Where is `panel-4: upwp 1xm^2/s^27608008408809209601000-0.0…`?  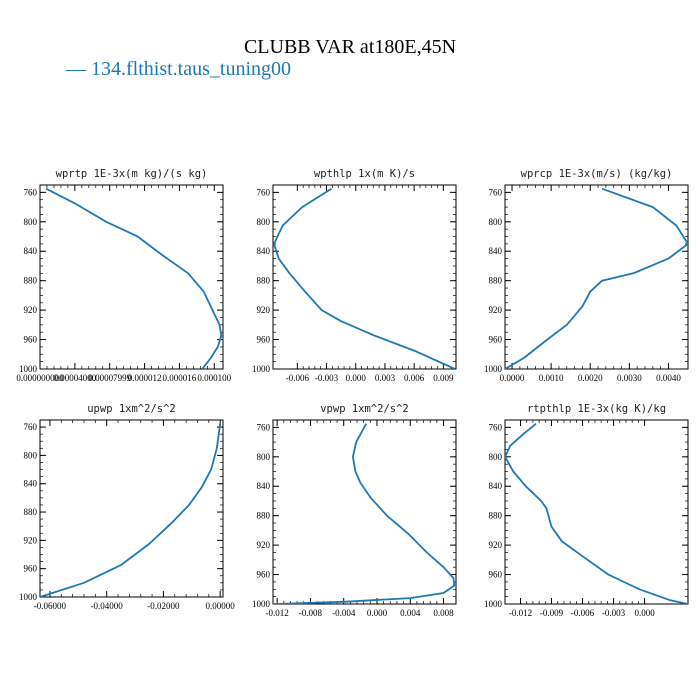
panel-4: upwp 1xm^2/s^27608008408809209601000-0.0… is located at coordinates (127, 507).